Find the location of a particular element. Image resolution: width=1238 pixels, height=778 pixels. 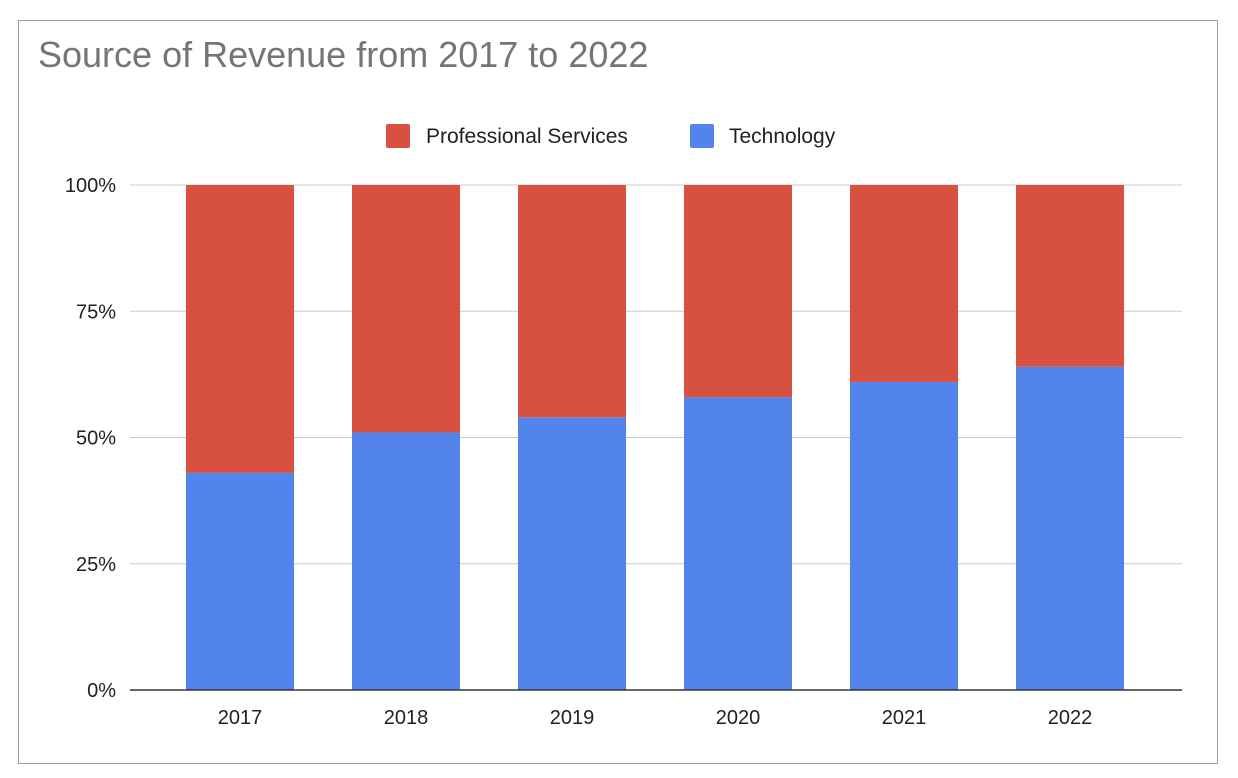

legend-label-professional-services: Professional Services is located at coordinates (527, 136).